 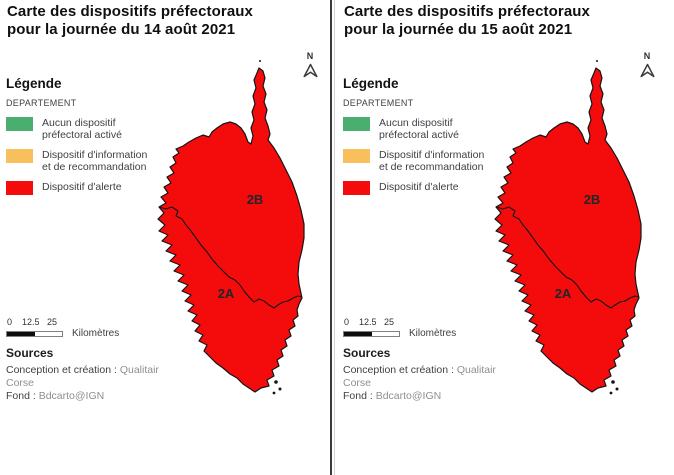 What do you see at coordinates (121, 29) in the screenshot?
I see `title-line-2: pour la journée du 14 août 2021` at bounding box center [121, 29].